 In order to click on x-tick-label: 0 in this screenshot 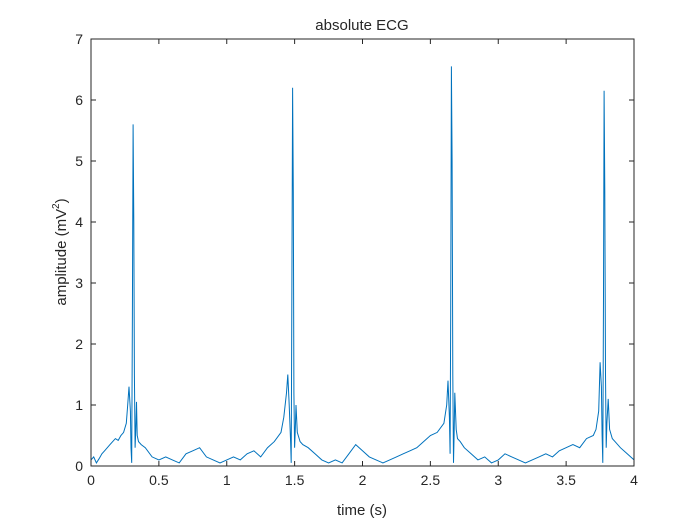, I will do `click(91, 480)`.